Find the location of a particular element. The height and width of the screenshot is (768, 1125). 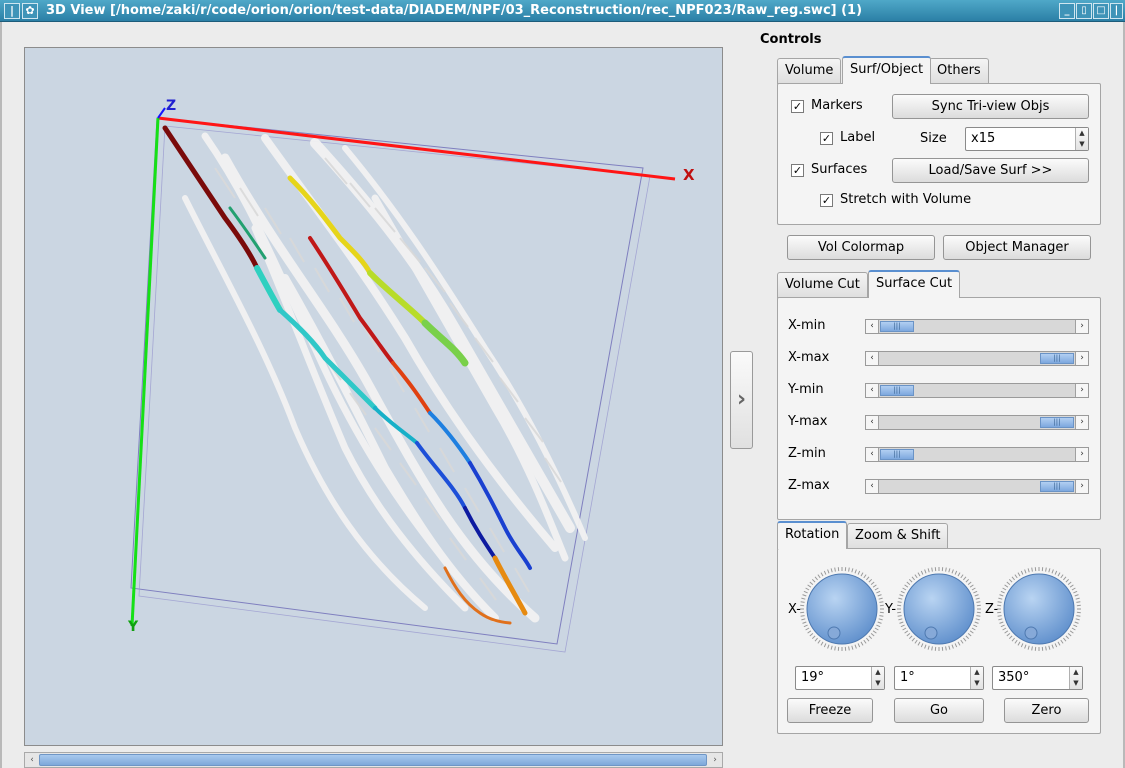

collapse-controls-button: › is located at coordinates (741, 400).